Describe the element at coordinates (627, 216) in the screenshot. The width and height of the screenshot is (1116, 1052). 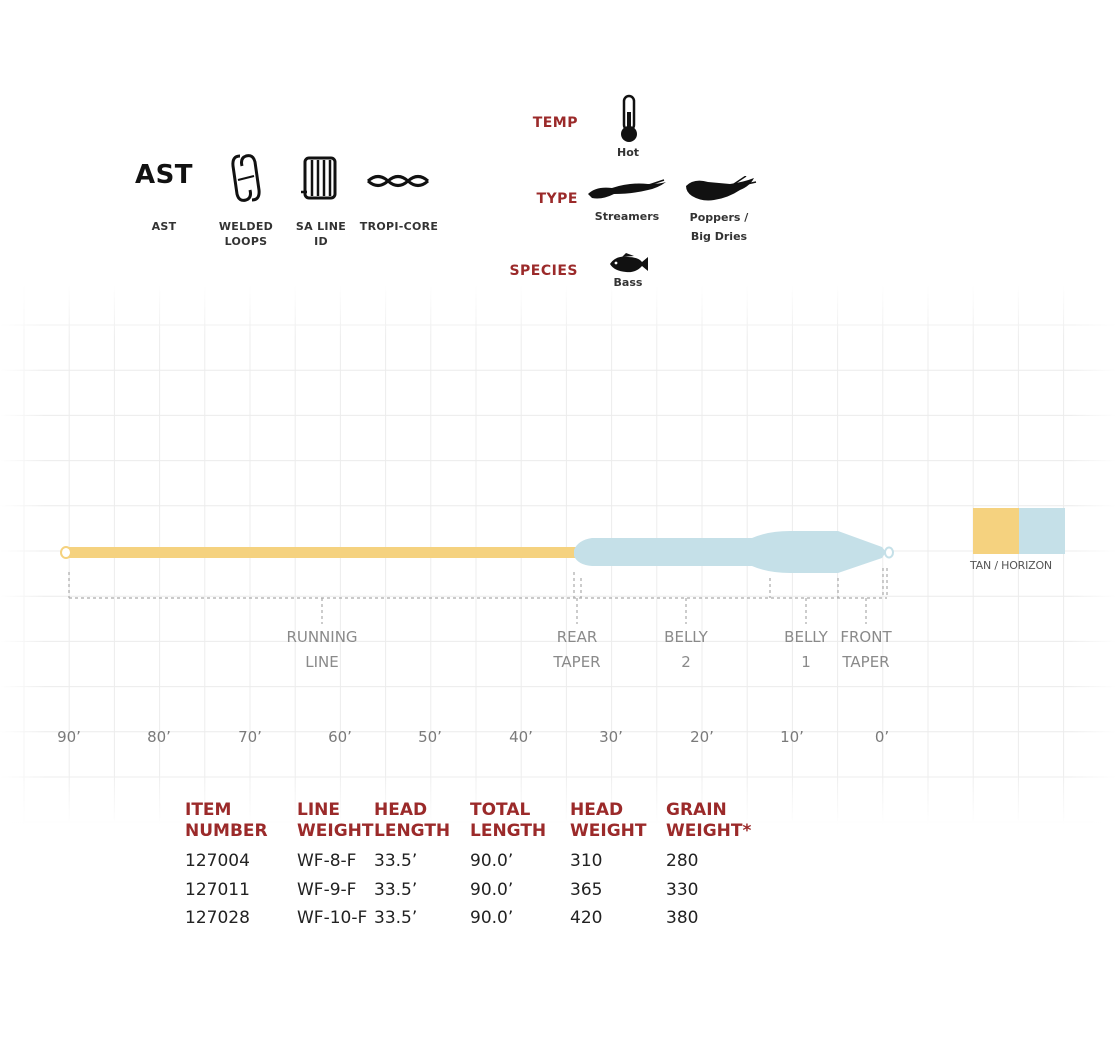
I see `streamers-caption: Streamers` at that location.